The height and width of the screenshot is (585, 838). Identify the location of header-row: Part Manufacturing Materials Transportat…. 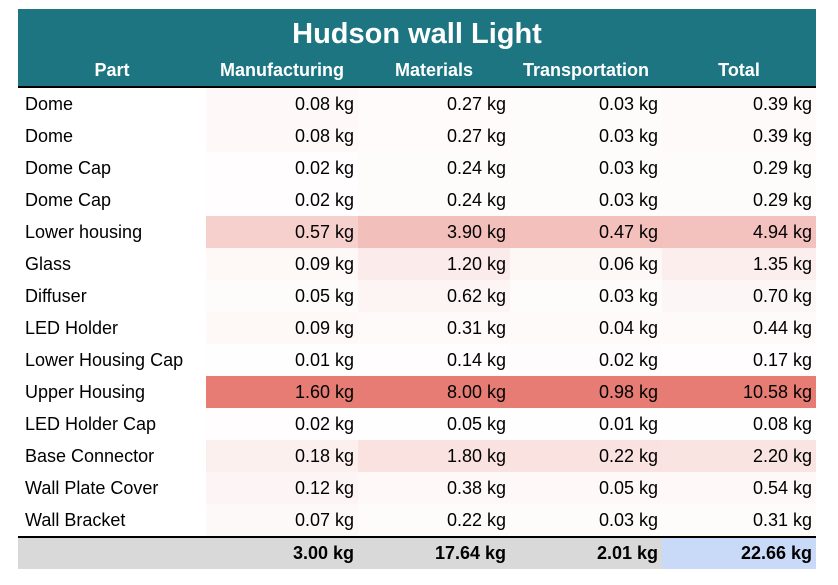
(417, 71).